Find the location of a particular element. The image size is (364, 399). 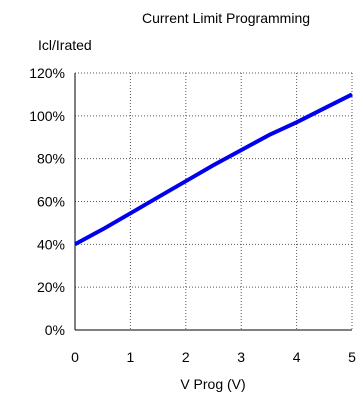

y-tick-label: 80% is located at coordinates (51, 159).